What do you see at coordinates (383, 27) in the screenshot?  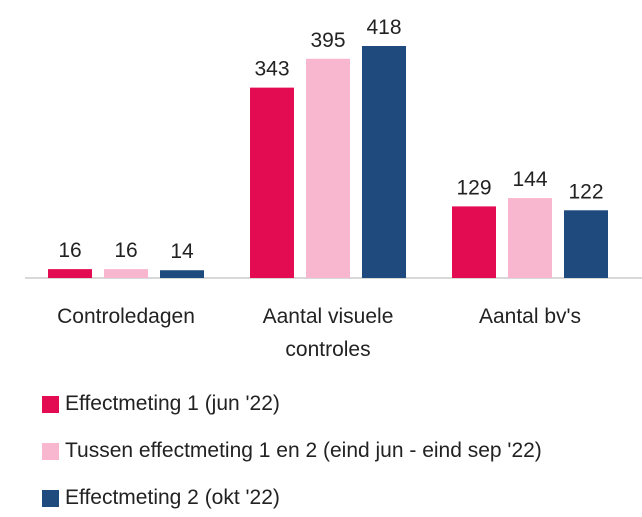 I see `data-label: 418` at bounding box center [383, 27].